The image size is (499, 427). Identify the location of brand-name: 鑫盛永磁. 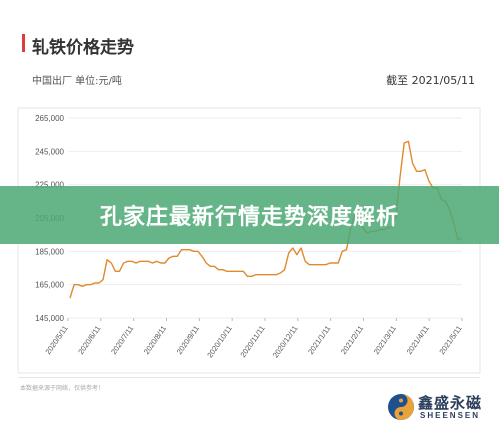
(450, 403).